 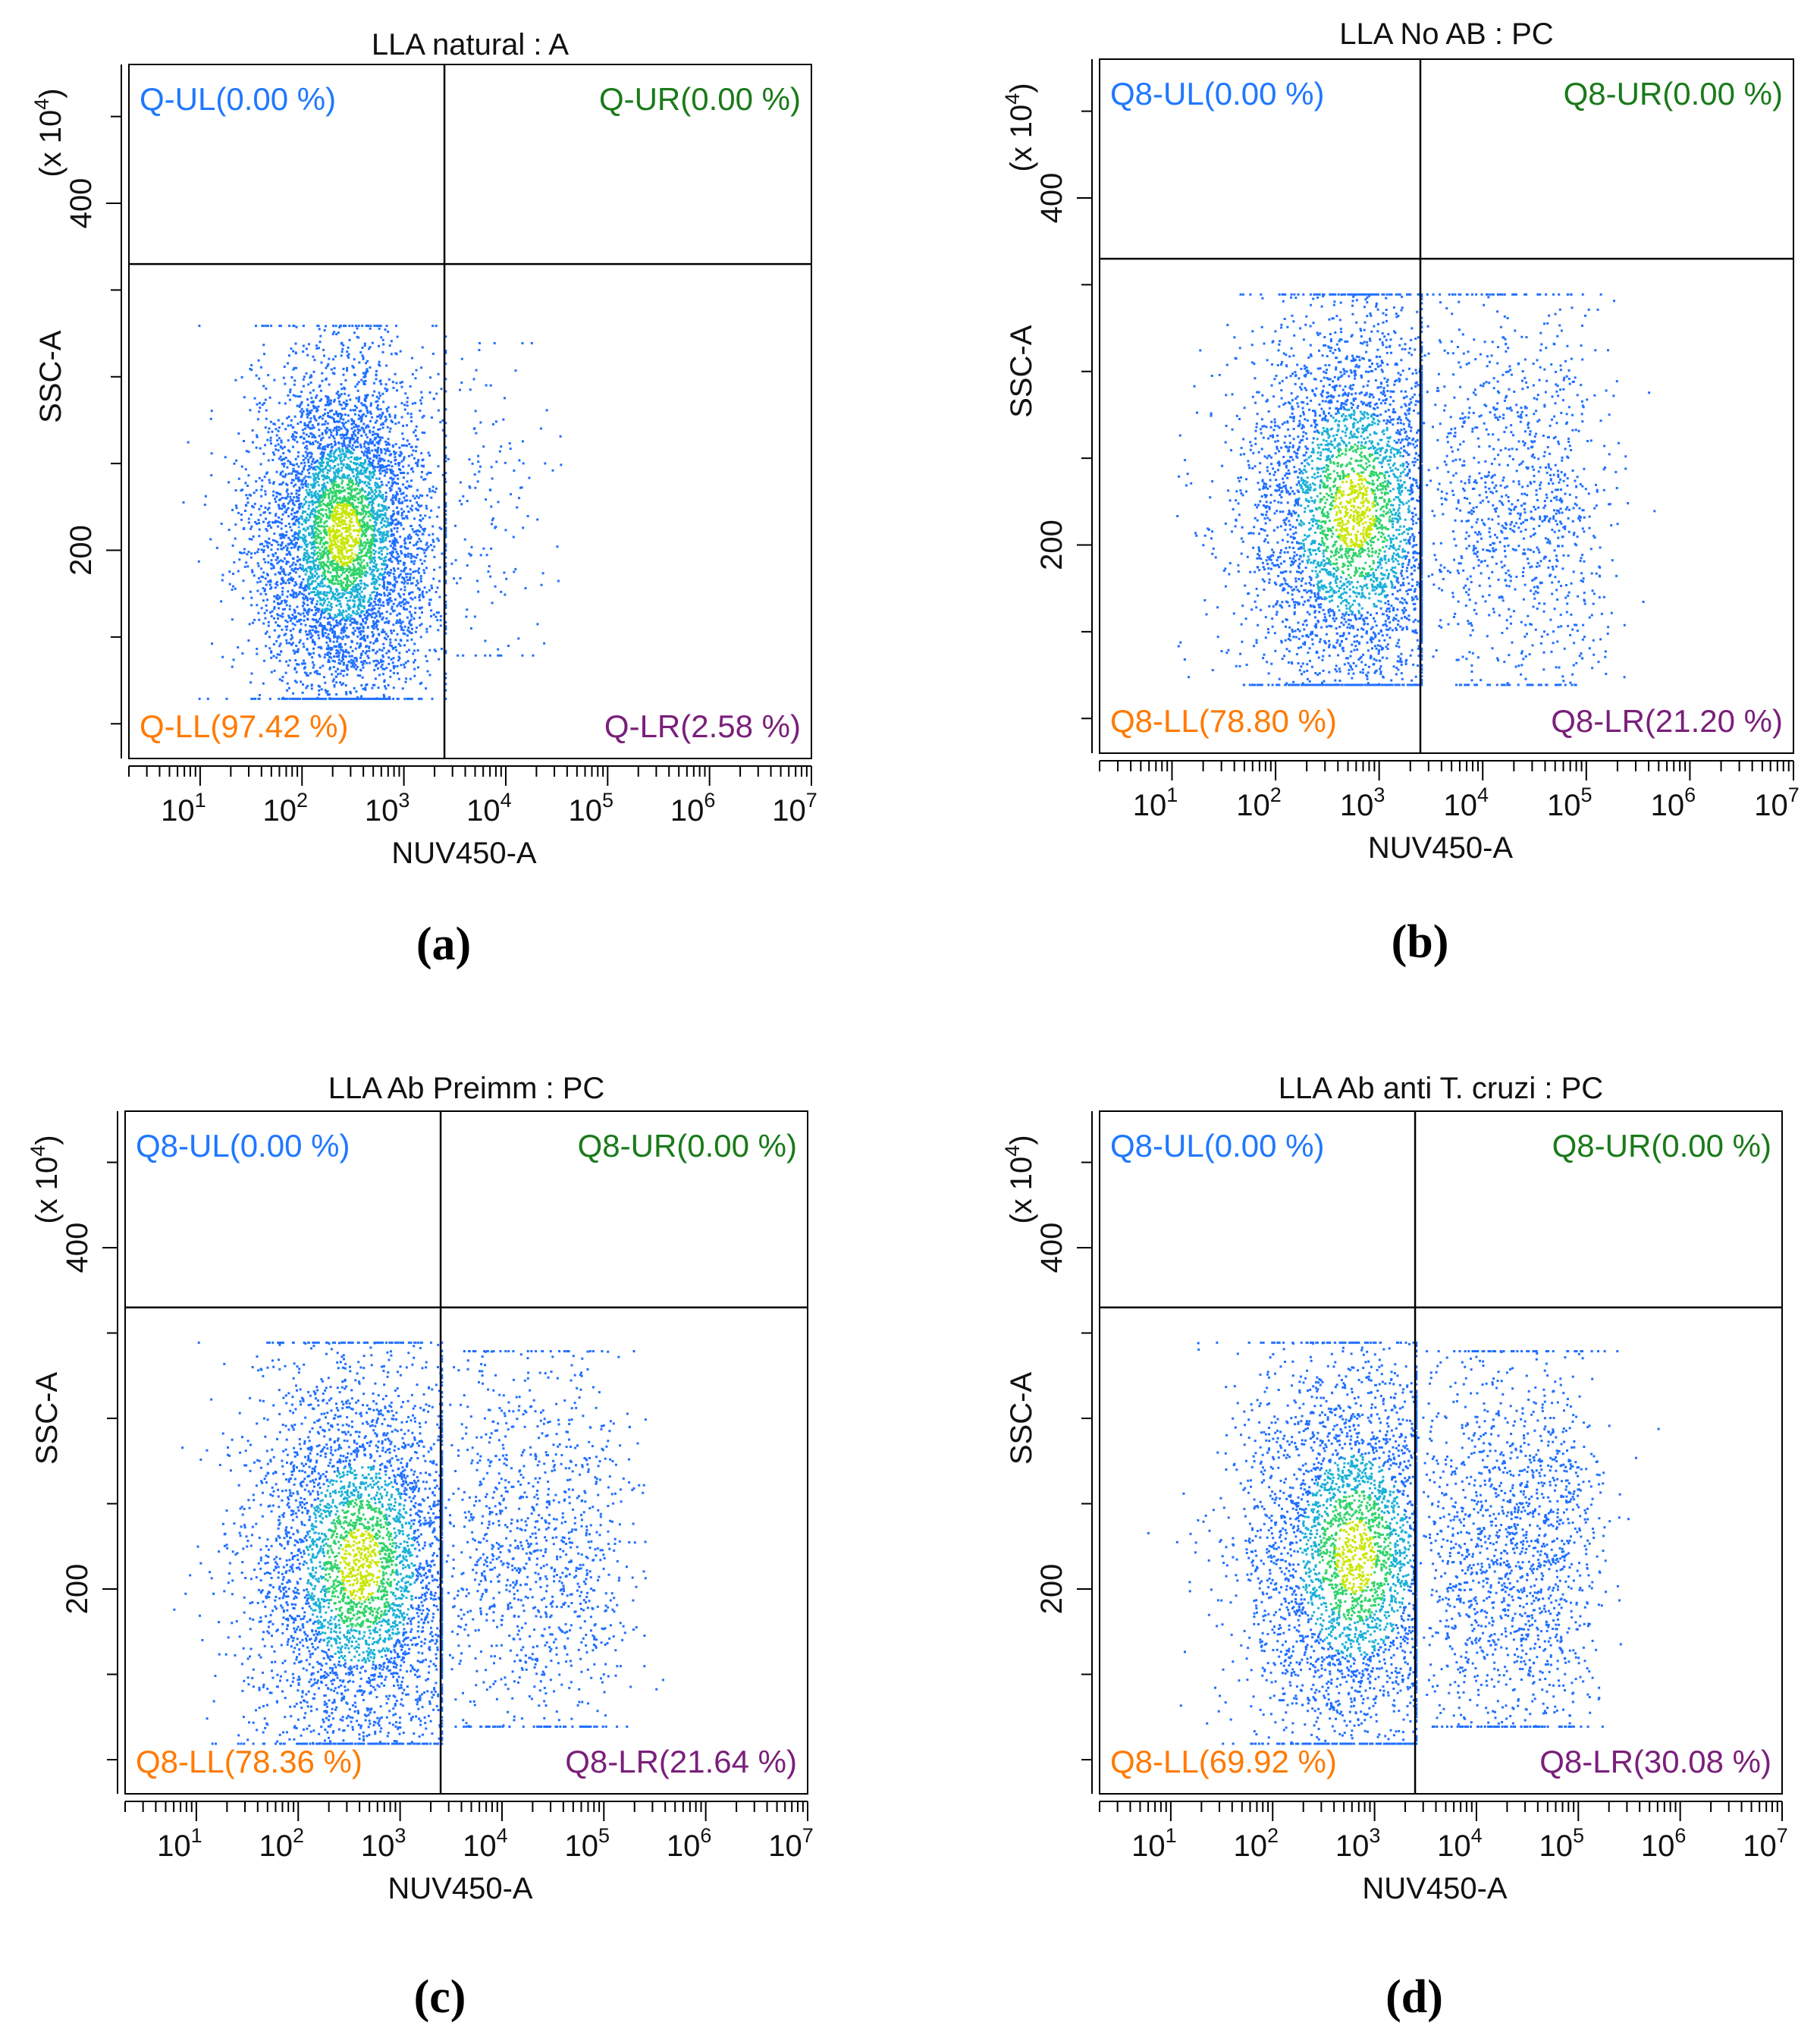 What do you see at coordinates (681, 1762) in the screenshot?
I see `quadrant-label-lr: Q8-LR(21.64 %)` at bounding box center [681, 1762].